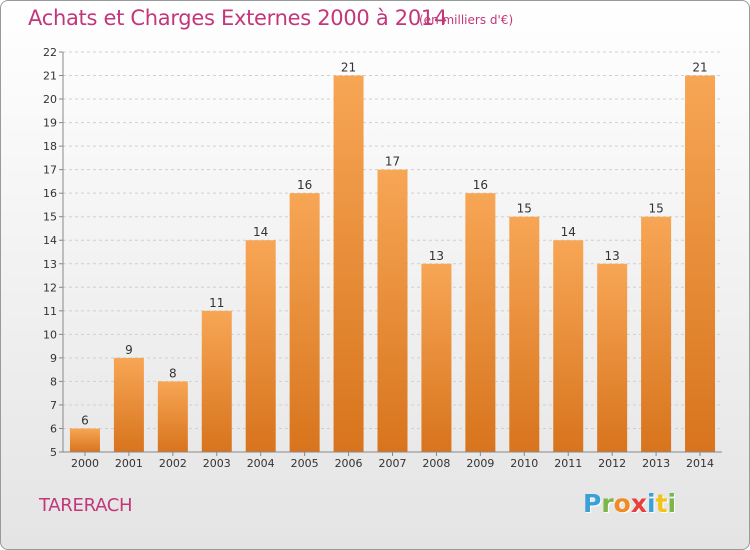 The width and height of the screenshot is (750, 550). Describe the element at coordinates (50, 99) in the screenshot. I see `y-tick-label: 20` at that location.